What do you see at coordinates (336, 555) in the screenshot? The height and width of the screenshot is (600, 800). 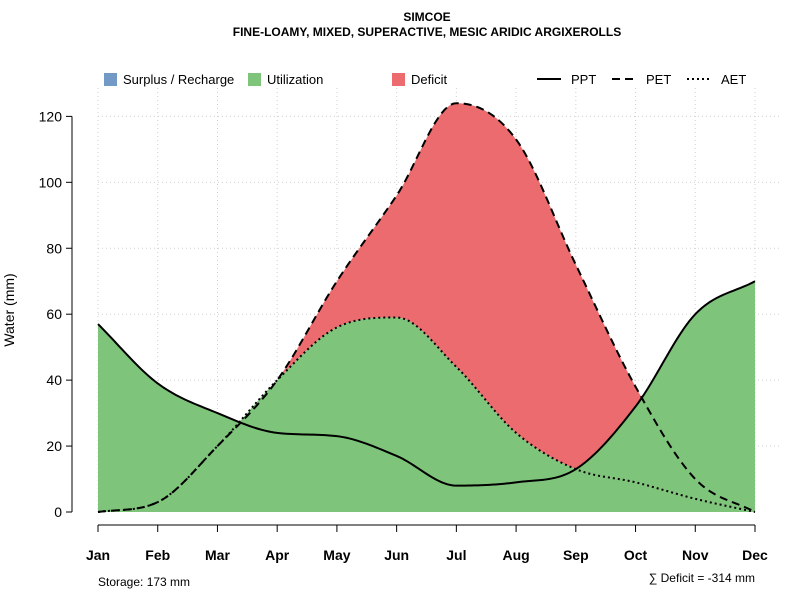 I see `x-tick-label: May` at bounding box center [336, 555].